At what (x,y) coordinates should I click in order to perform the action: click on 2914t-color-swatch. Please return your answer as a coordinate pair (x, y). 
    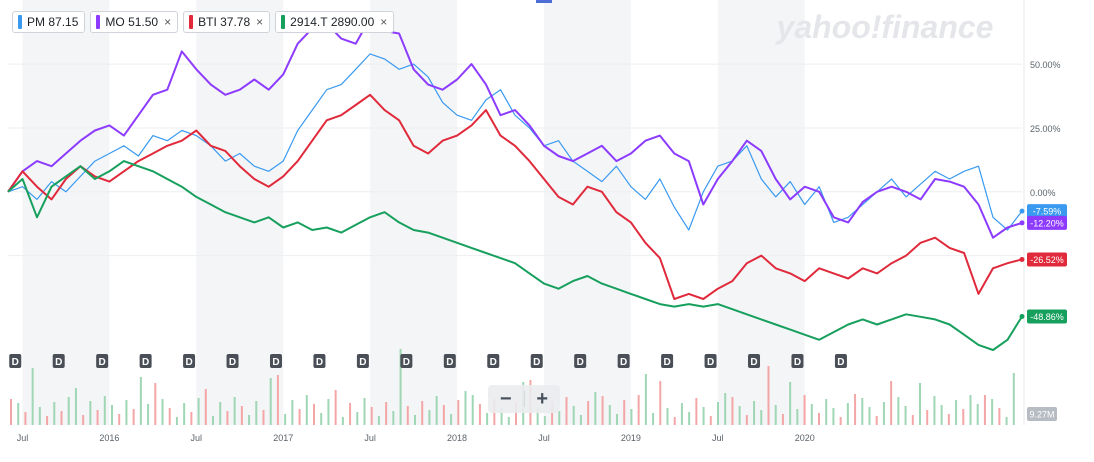
    Looking at the image, I should click on (283, 22).